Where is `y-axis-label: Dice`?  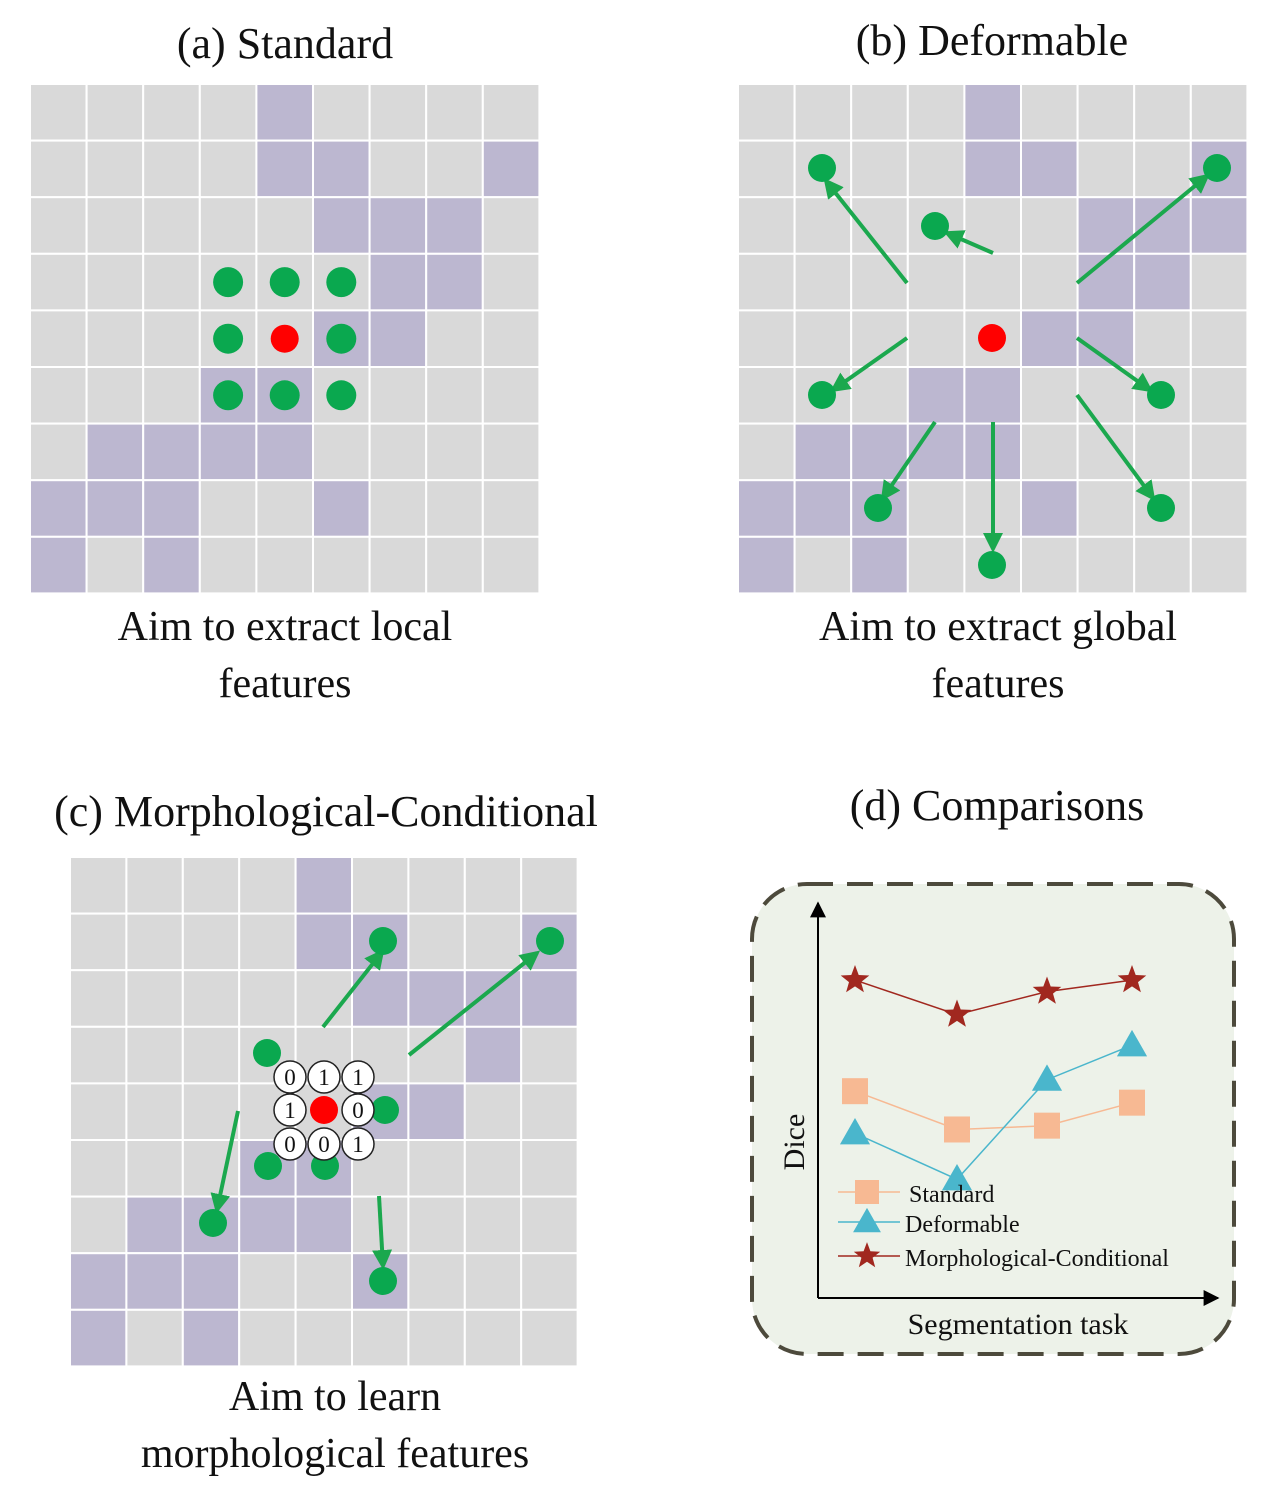 y-axis-label: Dice is located at coordinates (794, 1142).